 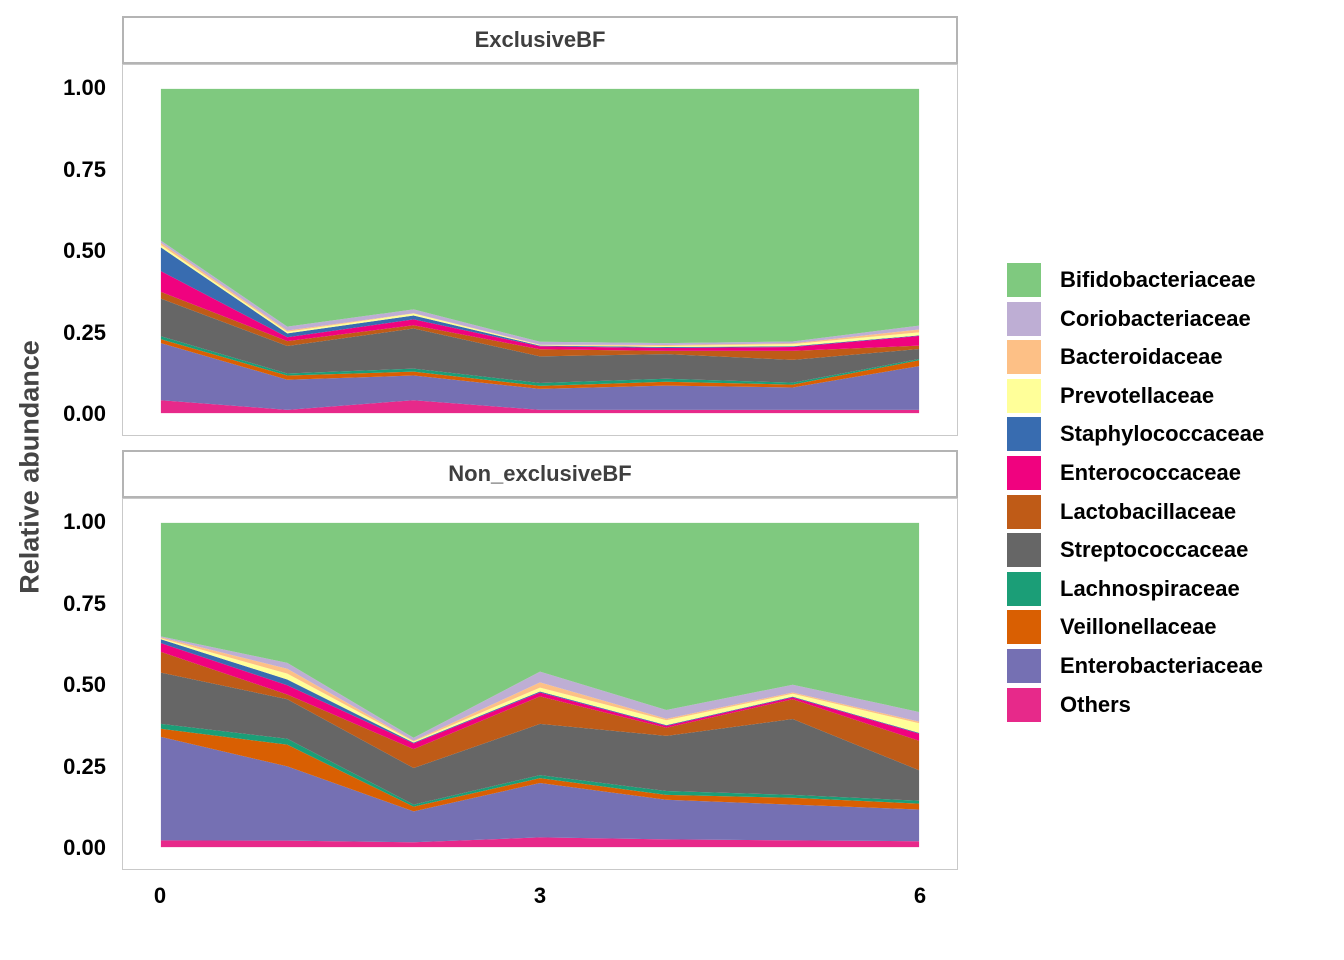 What do you see at coordinates (1024, 627) in the screenshot?
I see `legend-swatch-veillonellaceae` at bounding box center [1024, 627].